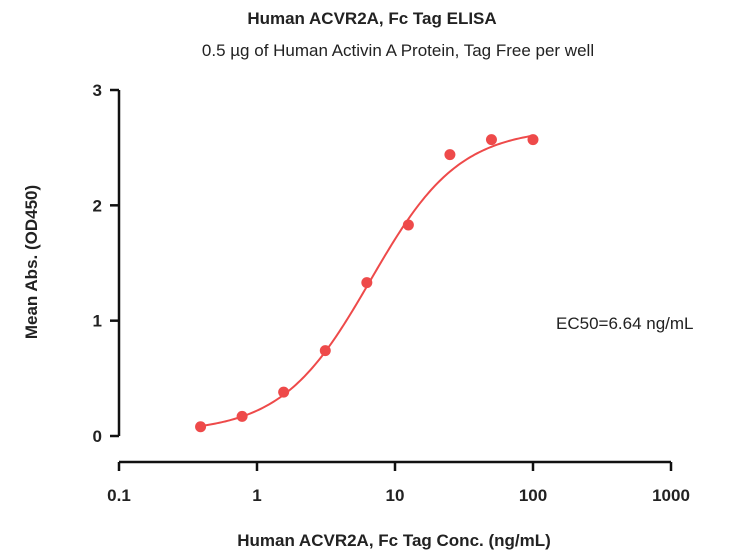  I want to click on x-tick-label: 1000, so click(671, 495).